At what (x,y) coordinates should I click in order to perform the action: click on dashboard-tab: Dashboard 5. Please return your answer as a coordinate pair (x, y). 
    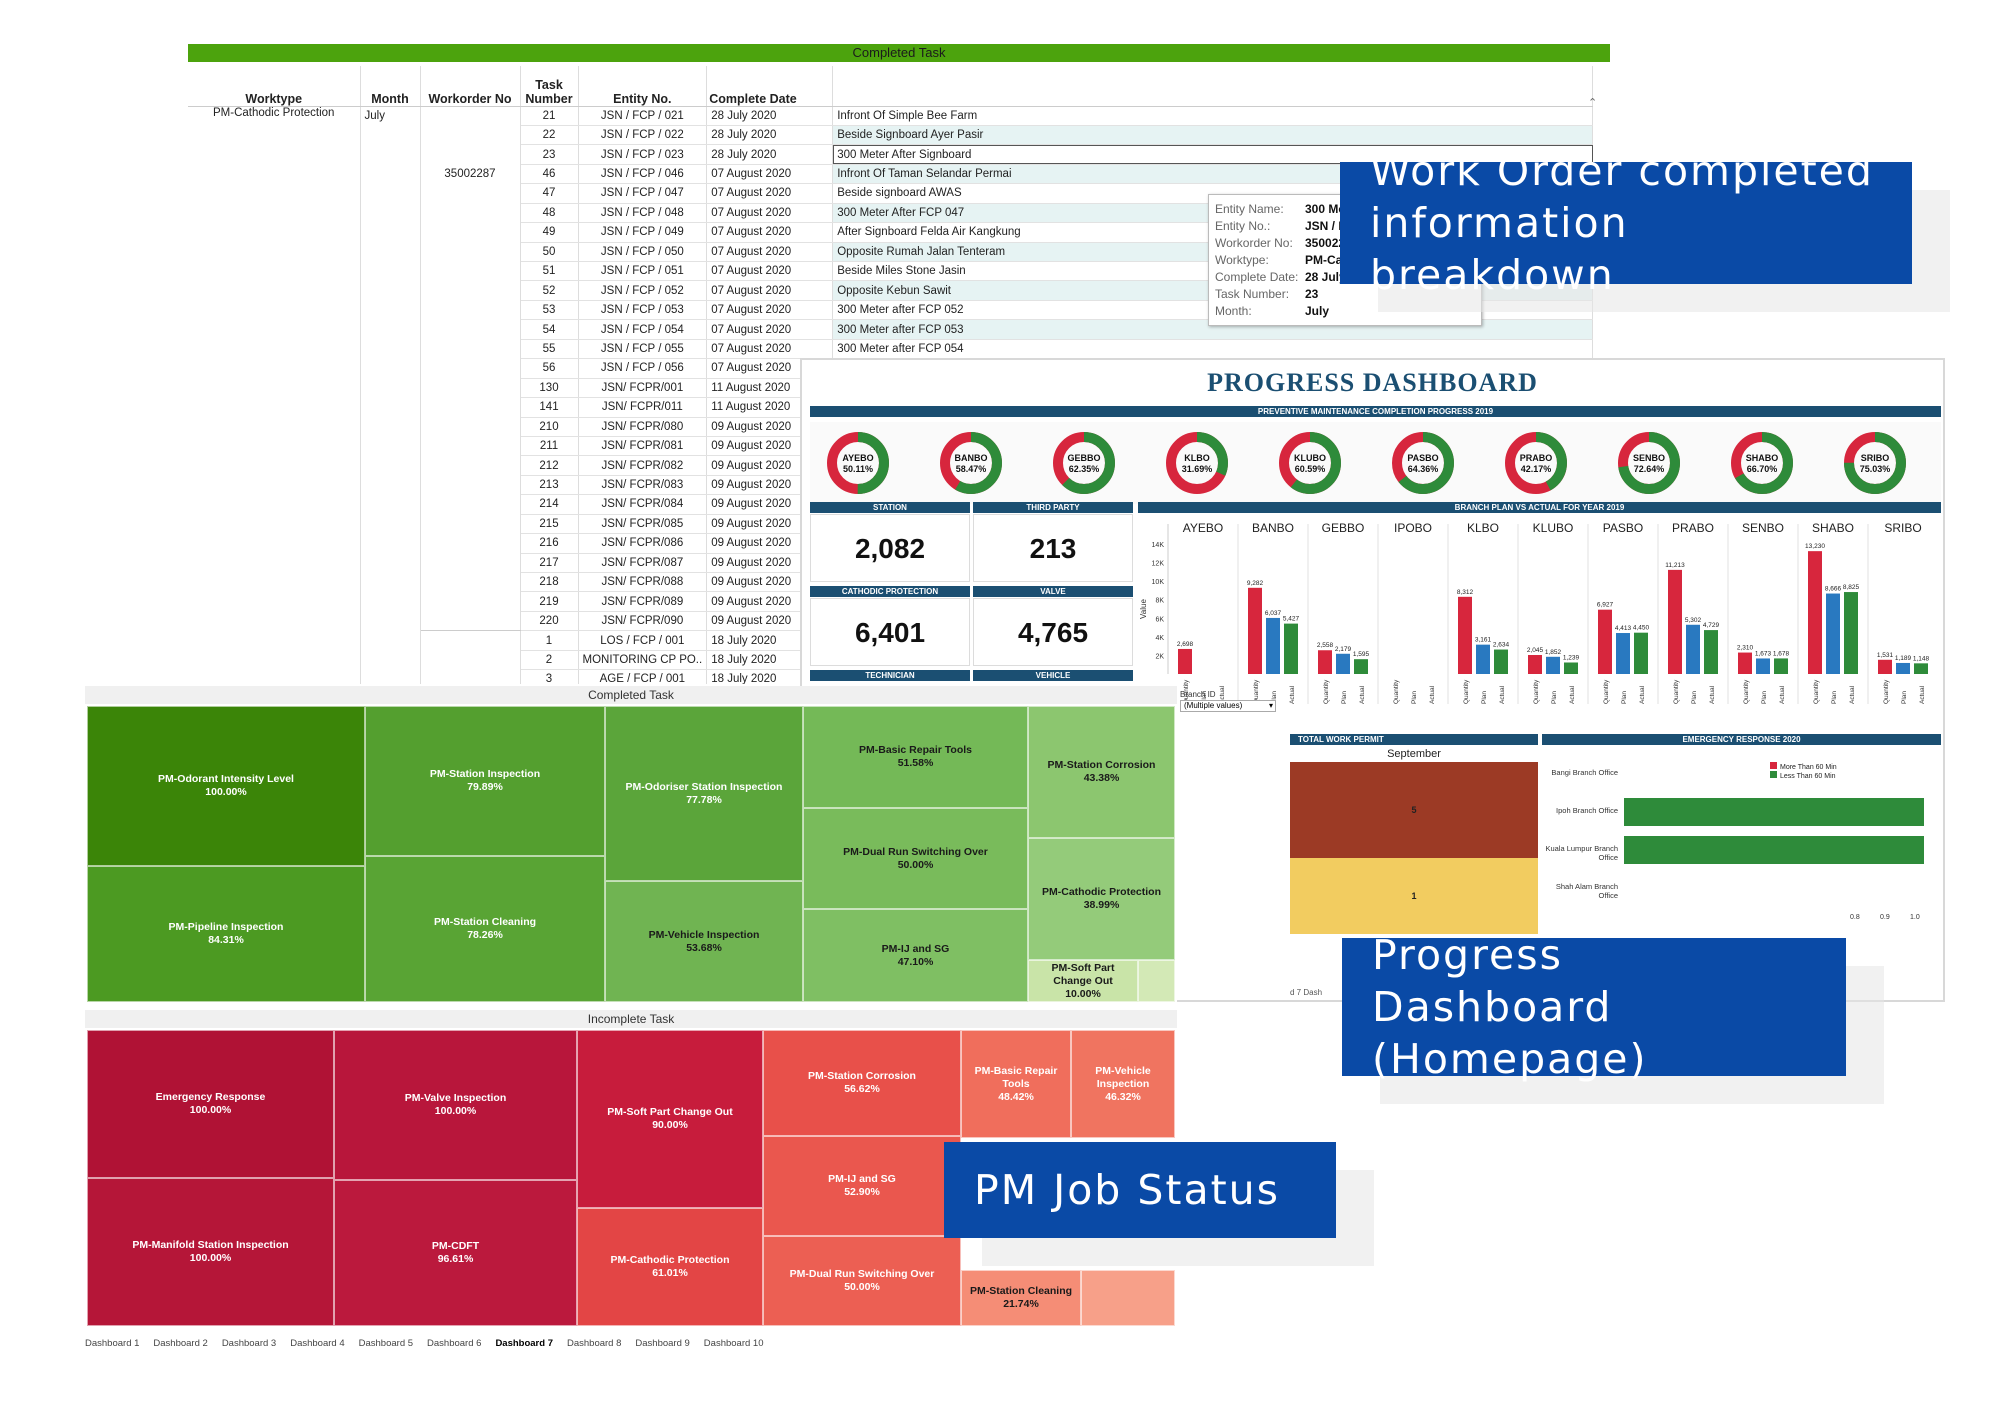
    Looking at the image, I should click on (386, 1343).